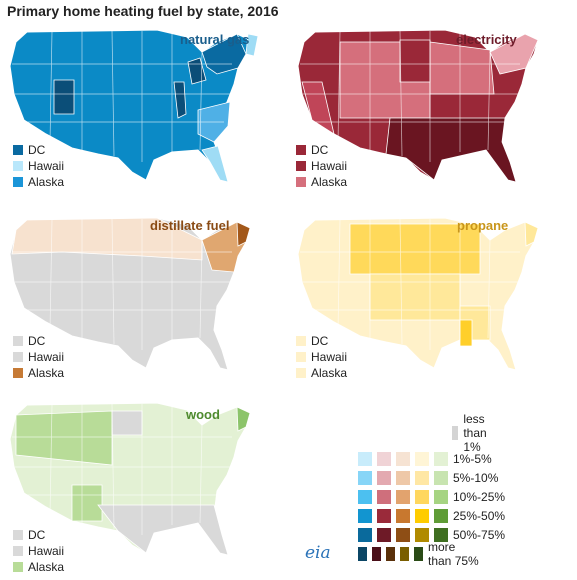 This screenshot has height=580, width=577. I want to click on scale-label: 25%-50%, so click(479, 516).